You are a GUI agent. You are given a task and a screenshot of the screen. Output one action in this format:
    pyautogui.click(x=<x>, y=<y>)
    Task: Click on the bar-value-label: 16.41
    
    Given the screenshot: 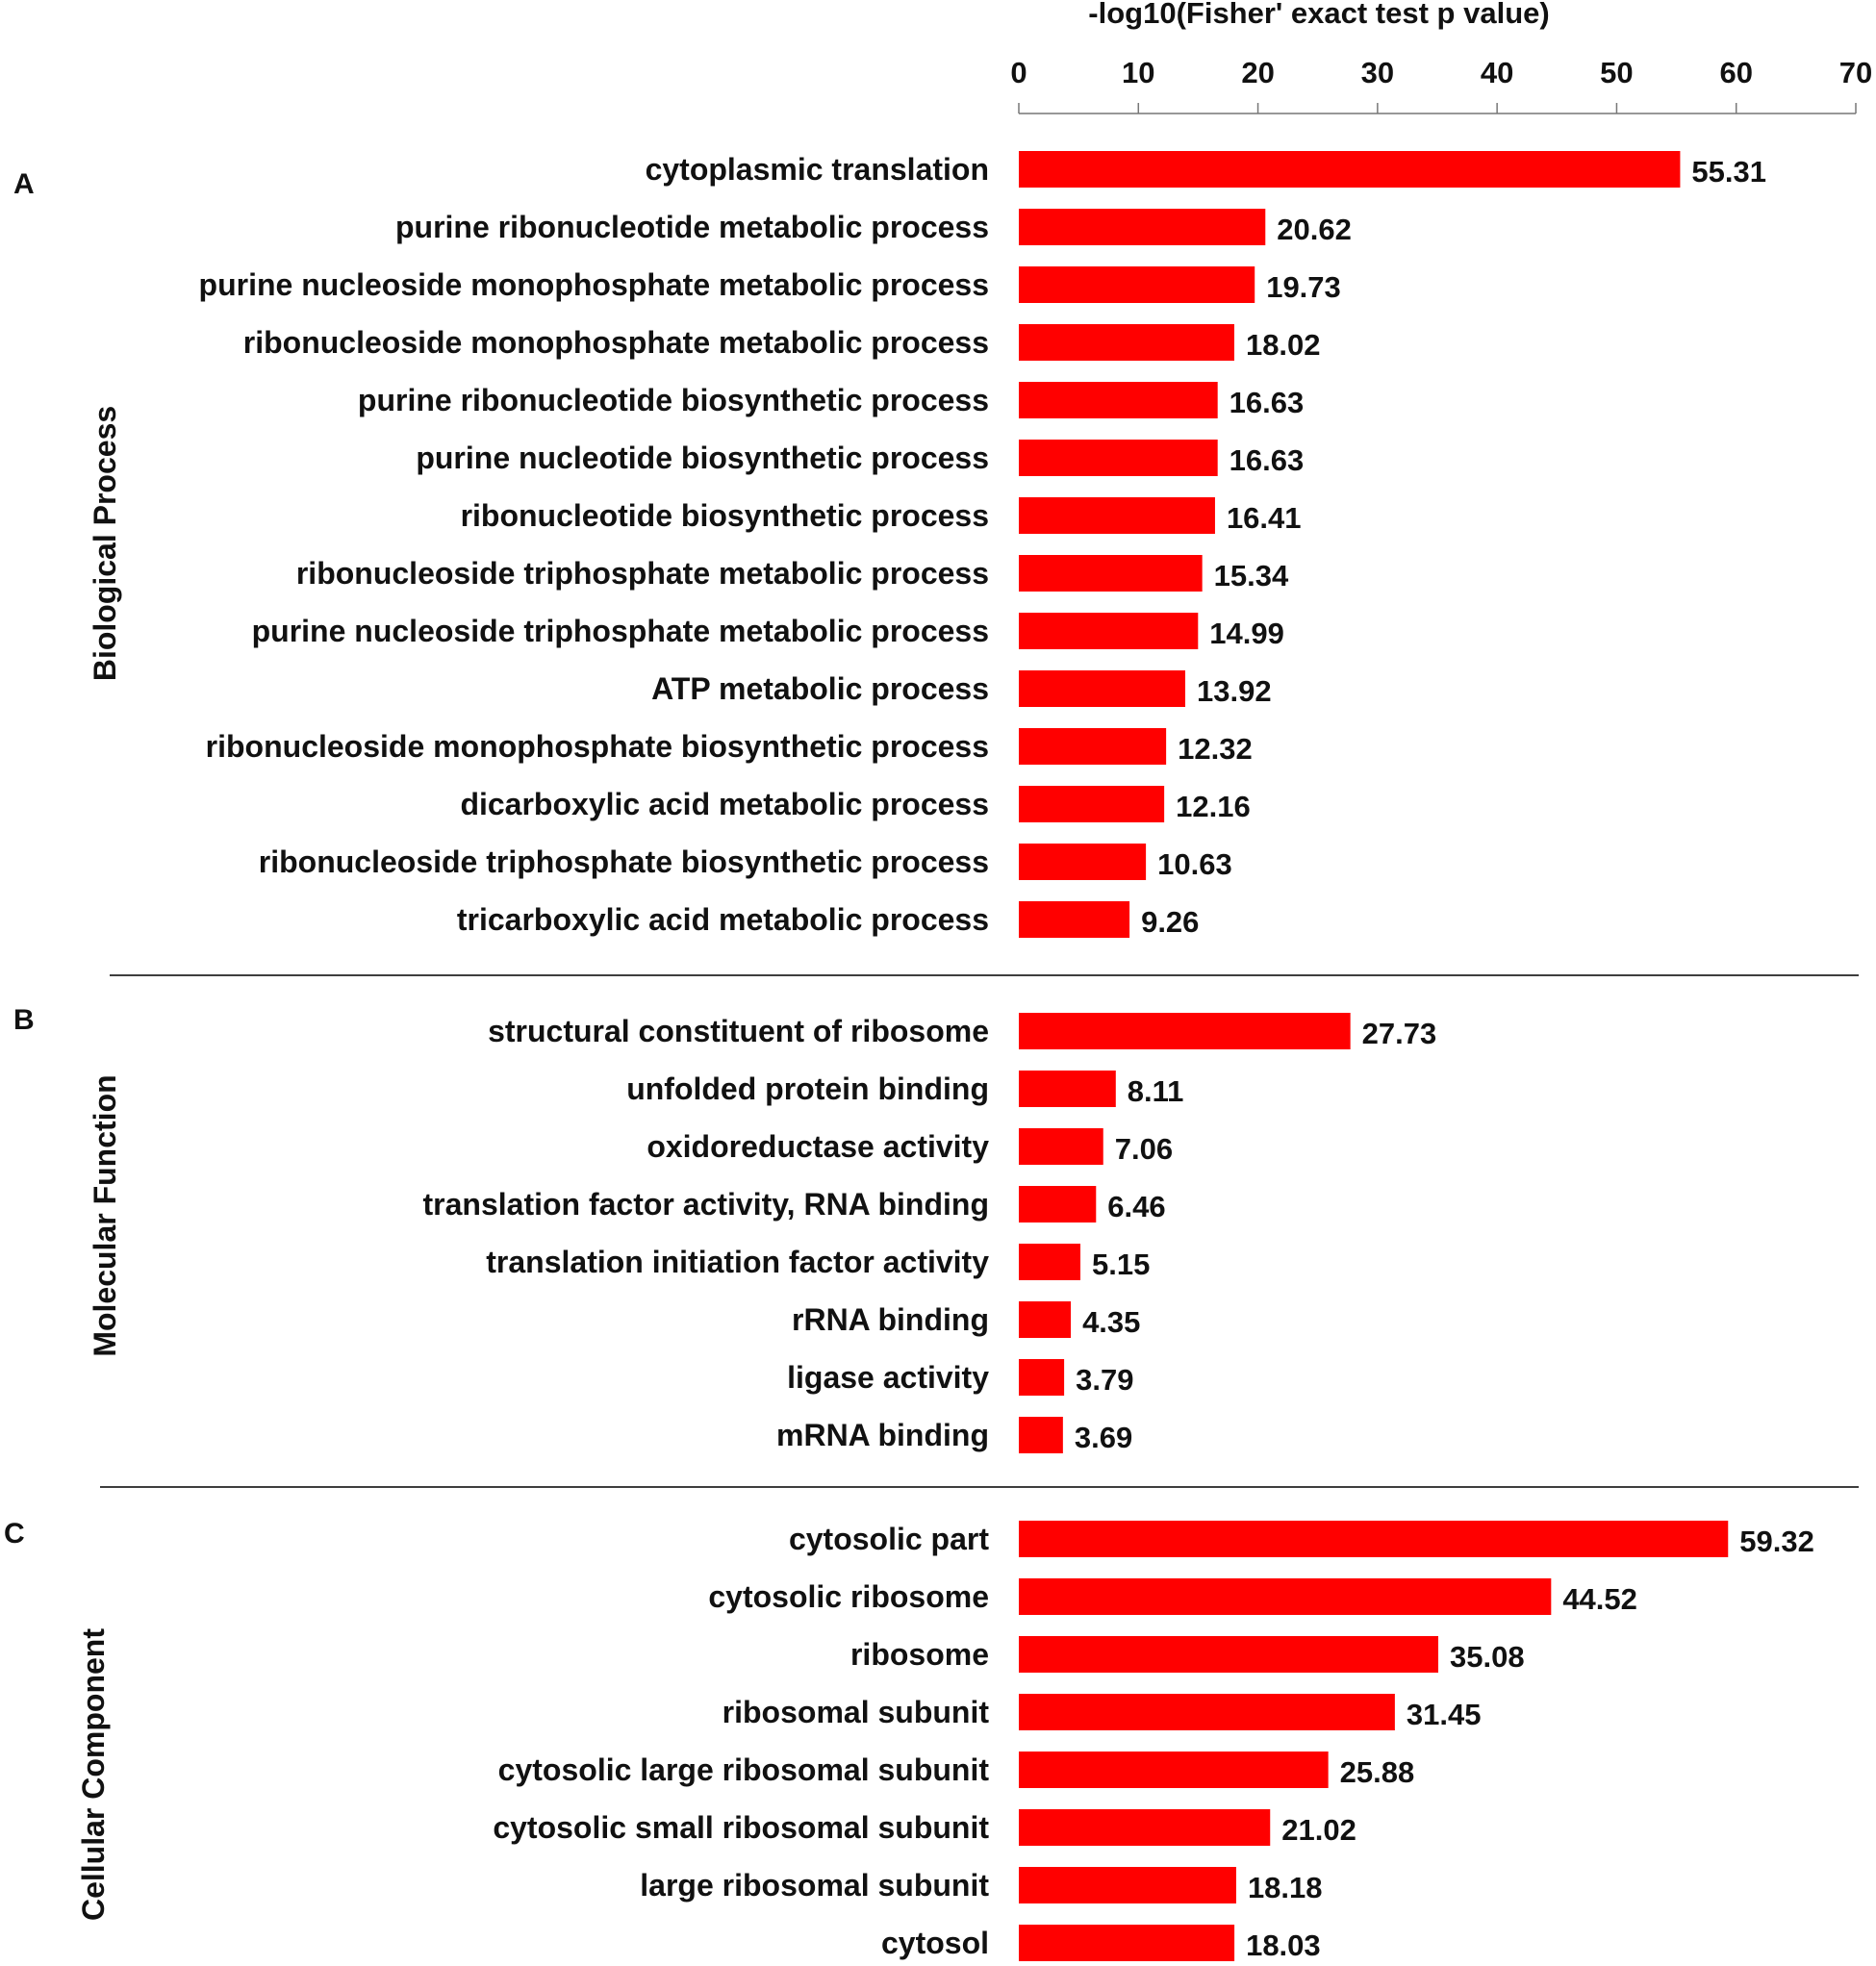 What is the action you would take?
    pyautogui.click(x=1264, y=518)
    